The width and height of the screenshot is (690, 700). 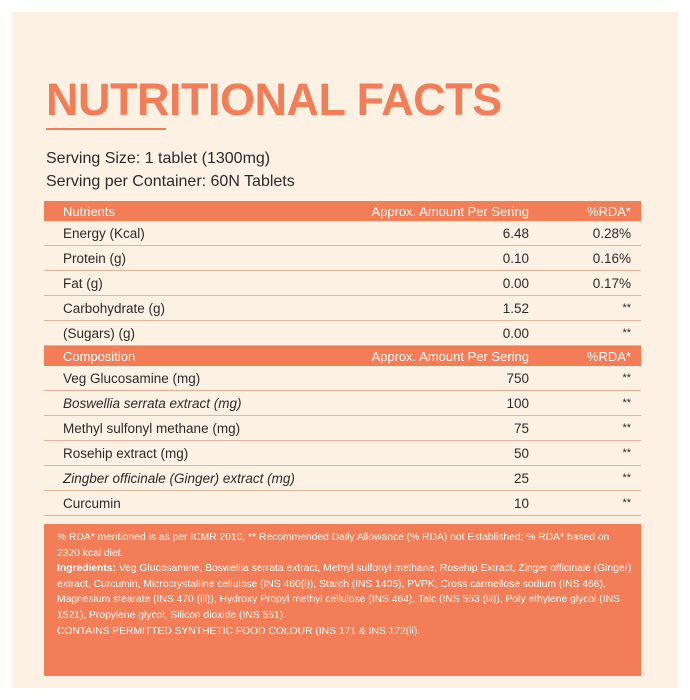 What do you see at coordinates (342, 503) in the screenshot?
I see `table-row: Curcumin 10 **` at bounding box center [342, 503].